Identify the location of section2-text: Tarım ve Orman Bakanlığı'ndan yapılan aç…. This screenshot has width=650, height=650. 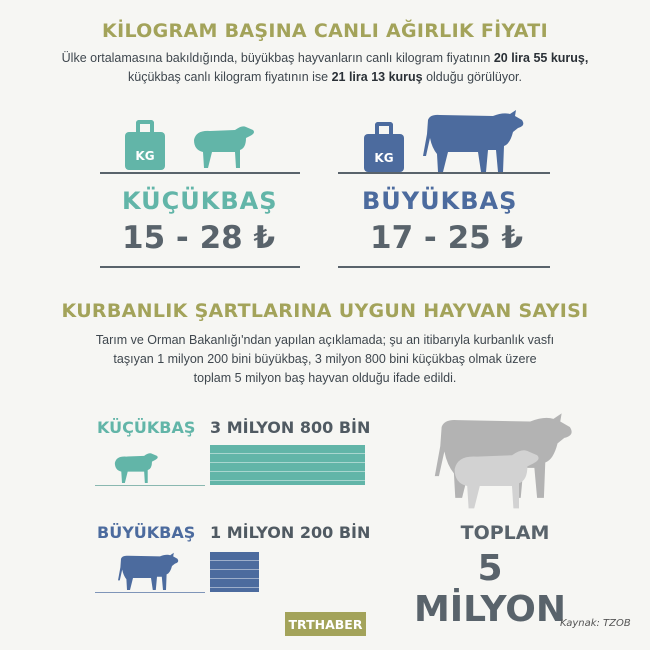
(325, 359).